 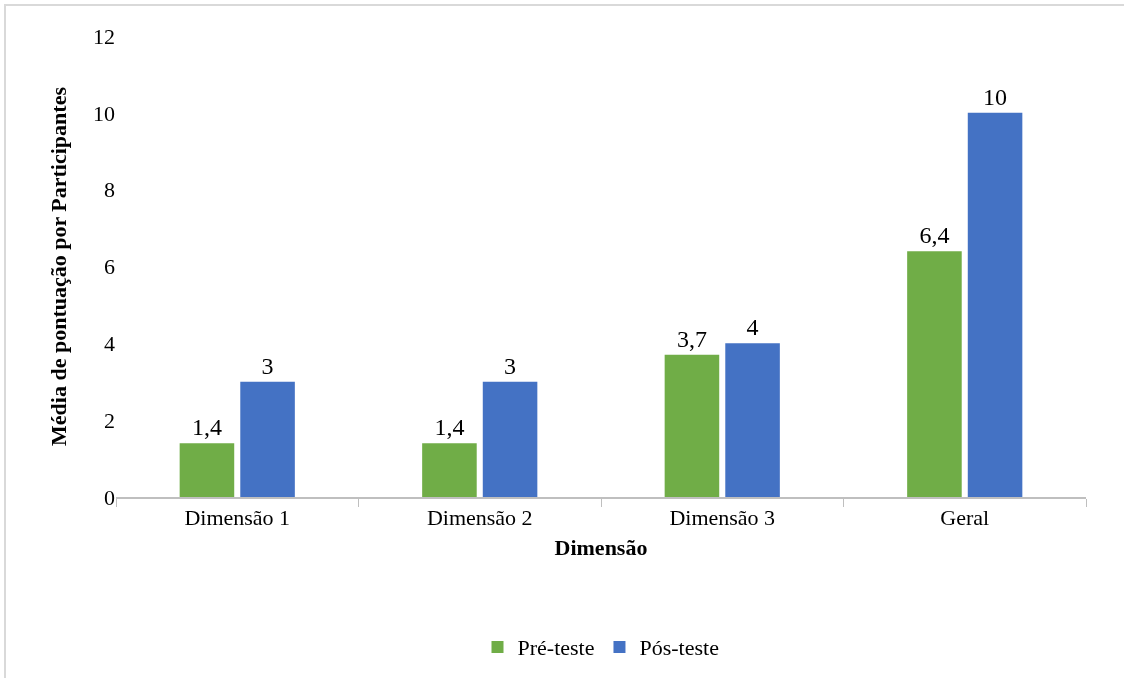 I want to click on x-tick-label: Dimensão 3, so click(x=722, y=518).